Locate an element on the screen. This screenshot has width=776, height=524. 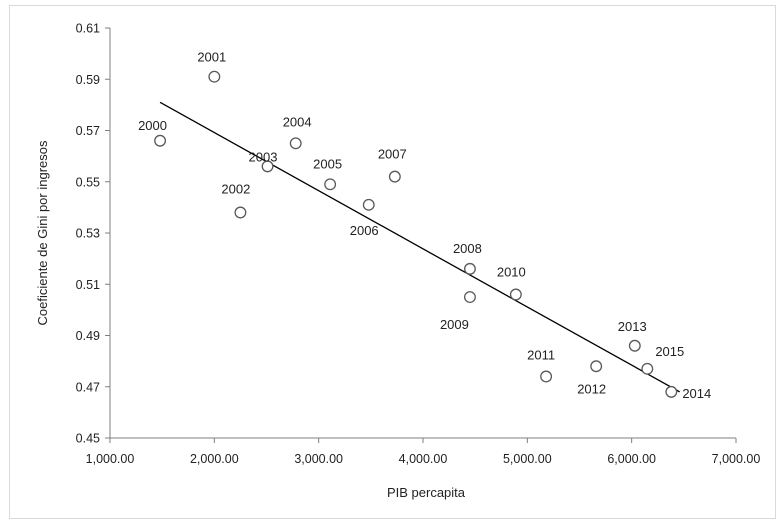
y-tick-label: 0.49 is located at coordinates (88, 336).